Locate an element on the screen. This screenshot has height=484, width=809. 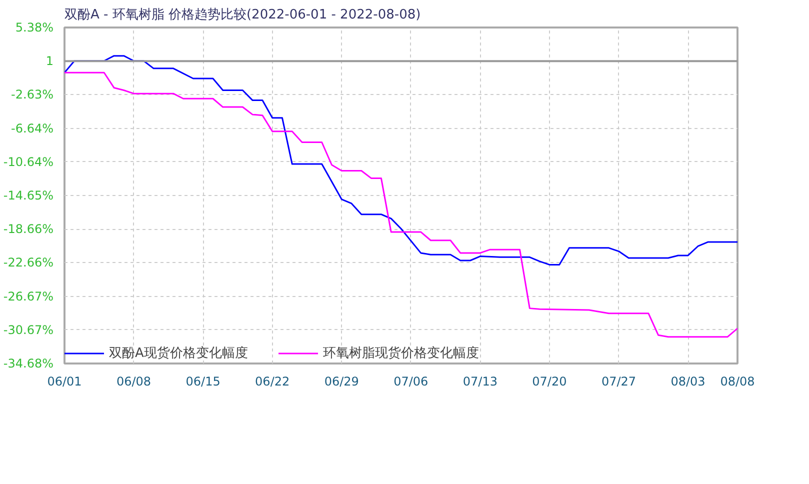
y-tick-label: 5.38% is located at coordinates (34, 27).